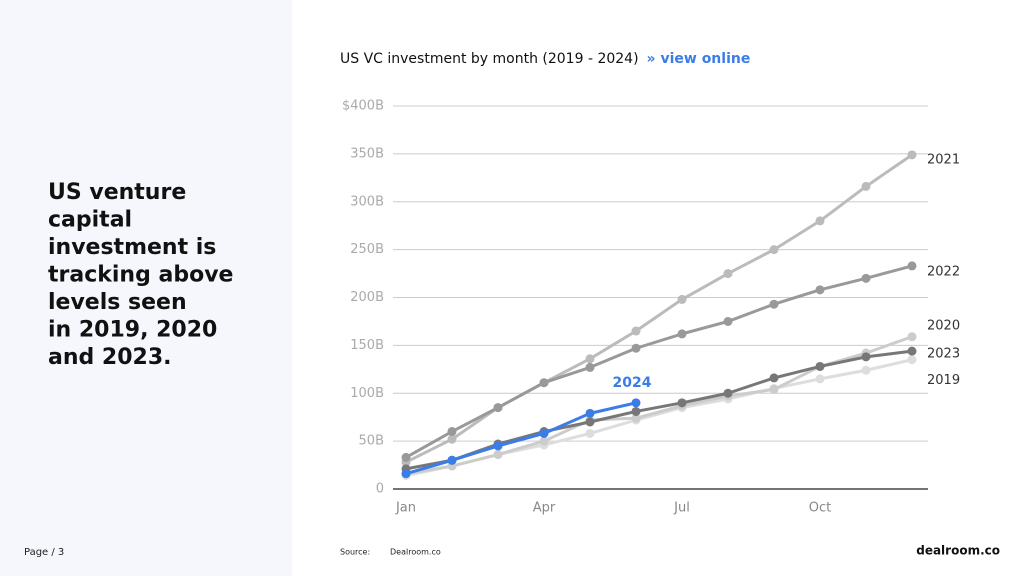 The height and width of the screenshot is (576, 1024). I want to click on y-tick-label: 300B, so click(367, 201).